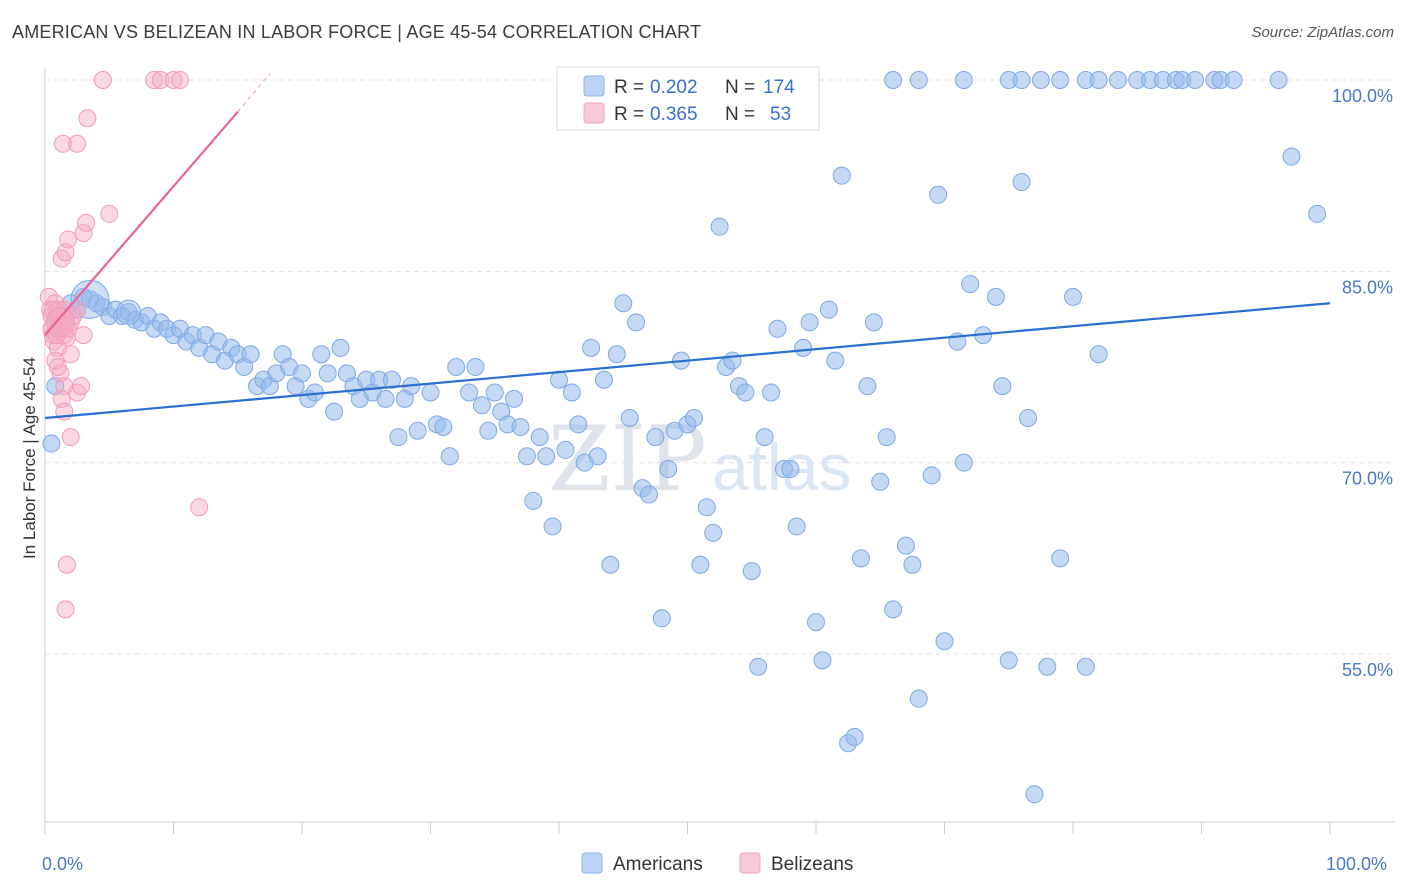 The width and height of the screenshot is (1406, 892). I want to click on legend-swatch-americans, so click(594, 86).